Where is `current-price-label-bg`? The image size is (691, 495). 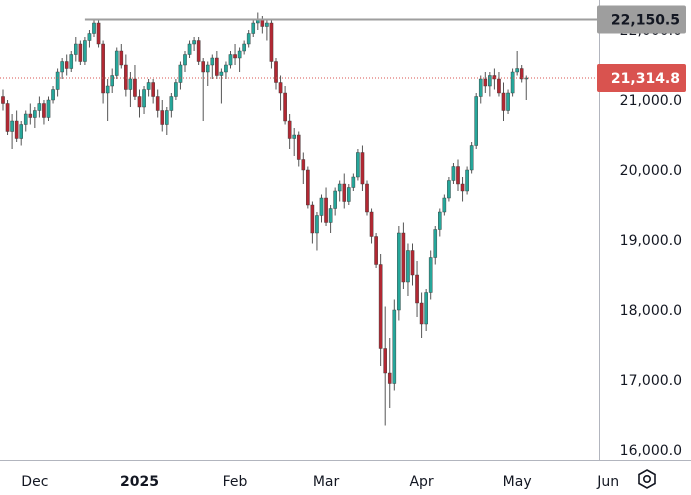
current-price-label-bg is located at coordinates (641, 77).